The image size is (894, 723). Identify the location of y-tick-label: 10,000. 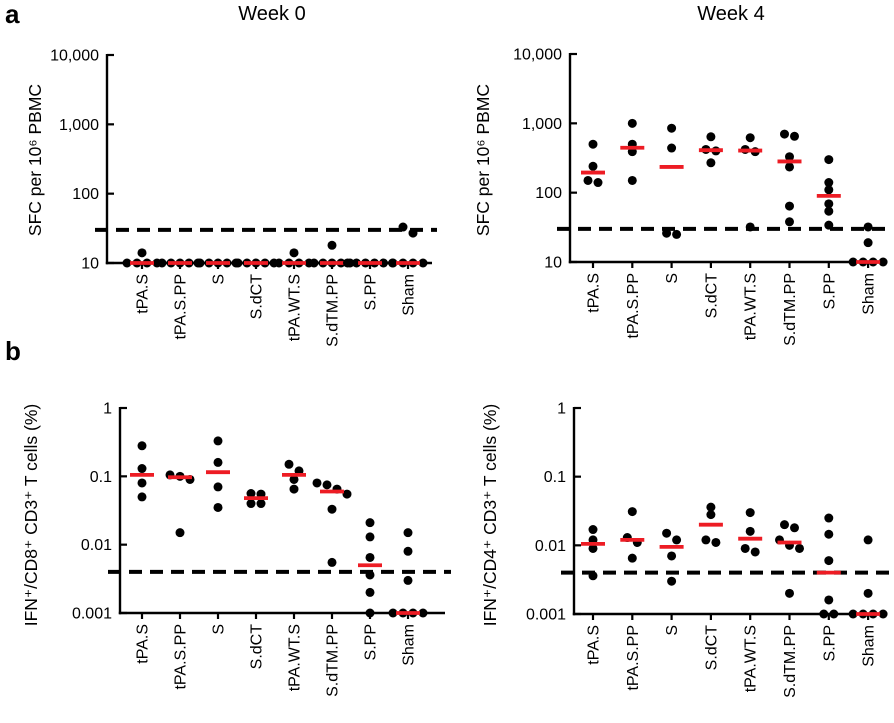
(74, 56).